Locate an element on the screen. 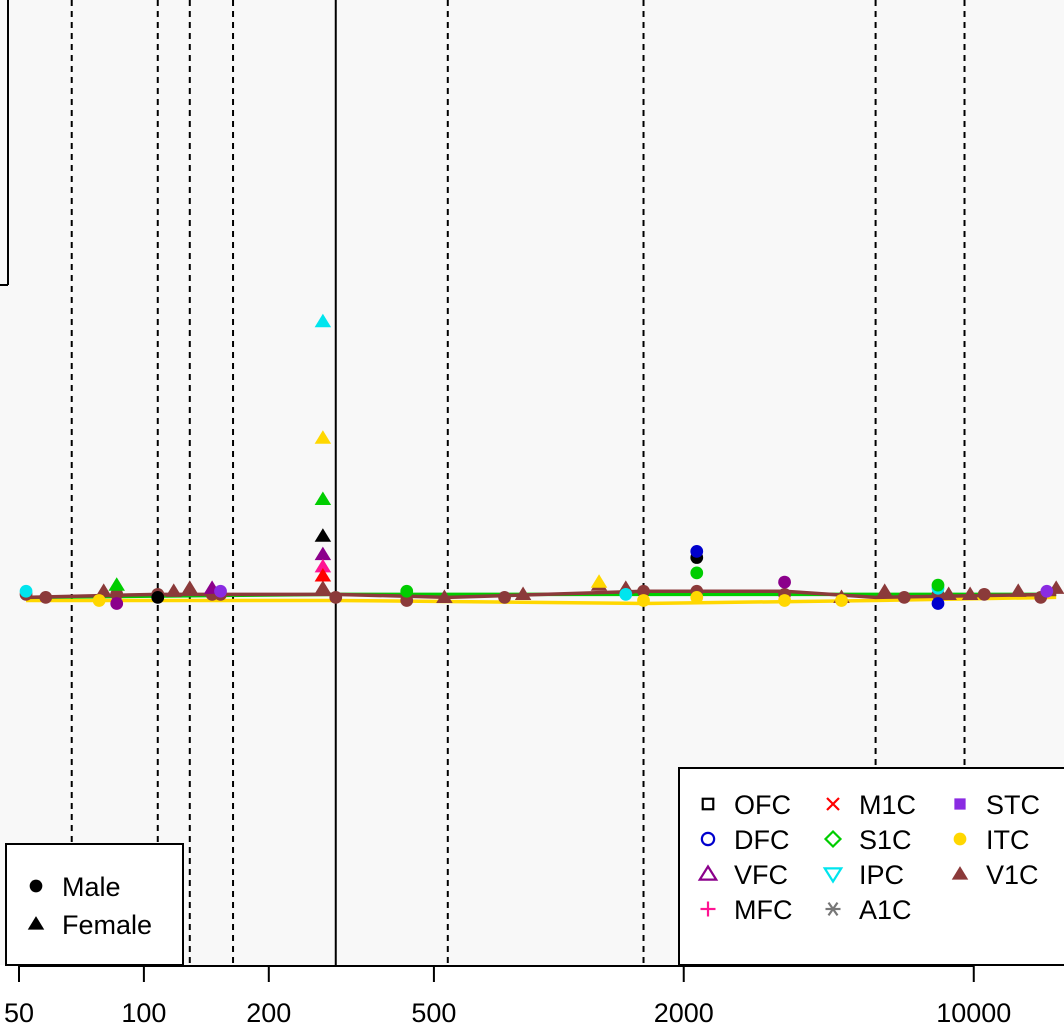  legend-symbol-ofc is located at coordinates (708, 804).